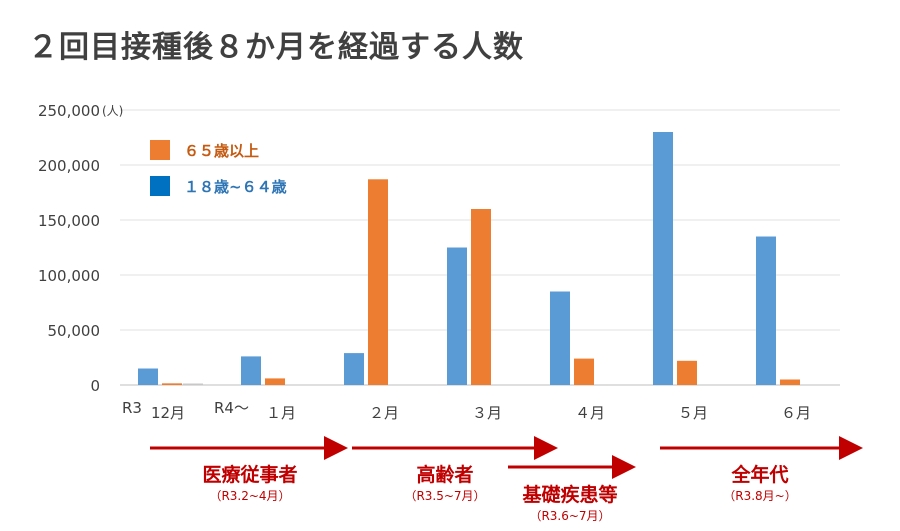  What do you see at coordinates (69, 221) in the screenshot?
I see `y-tick-label: 150,000` at bounding box center [69, 221].